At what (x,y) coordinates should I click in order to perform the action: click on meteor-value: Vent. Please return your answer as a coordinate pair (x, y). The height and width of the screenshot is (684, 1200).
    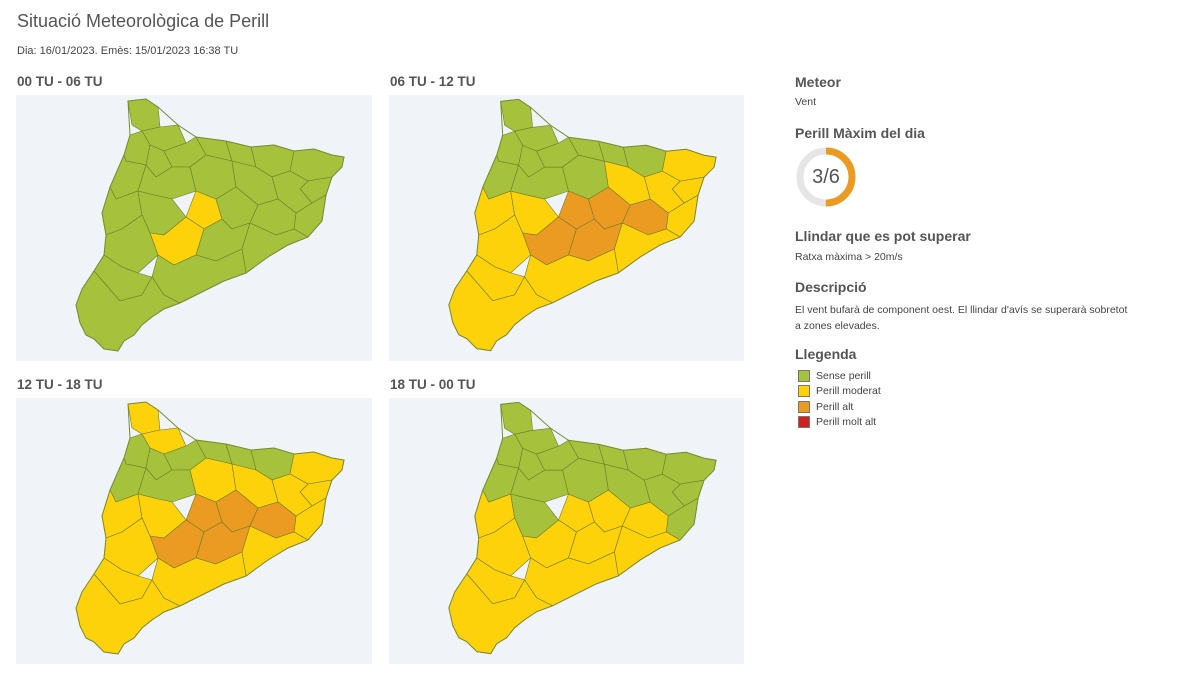
    Looking at the image, I should click on (806, 102).